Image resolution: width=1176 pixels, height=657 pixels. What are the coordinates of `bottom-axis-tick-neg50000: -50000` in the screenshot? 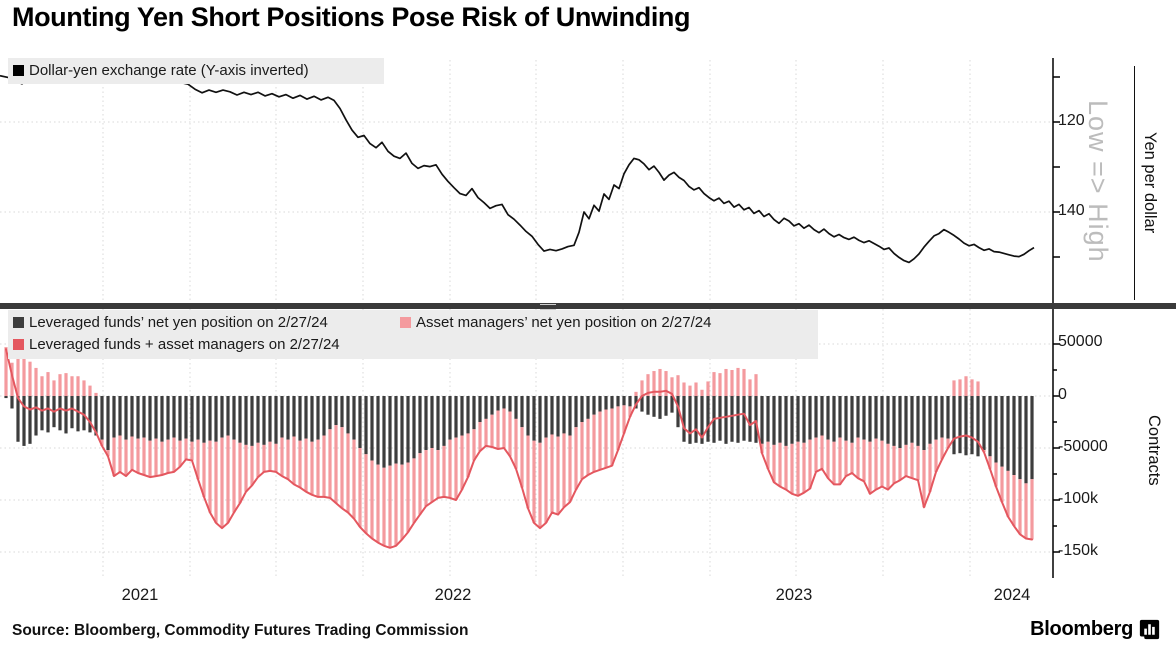 It's located at (1083, 446).